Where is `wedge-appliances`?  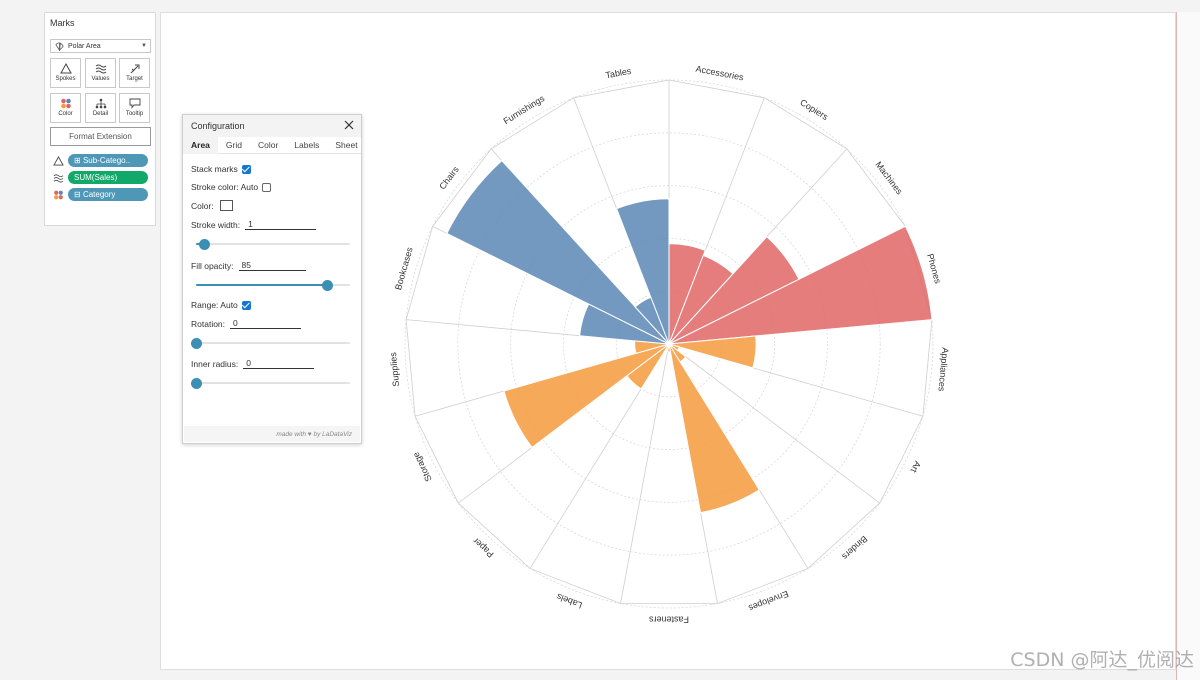
wedge-appliances is located at coordinates (712, 352).